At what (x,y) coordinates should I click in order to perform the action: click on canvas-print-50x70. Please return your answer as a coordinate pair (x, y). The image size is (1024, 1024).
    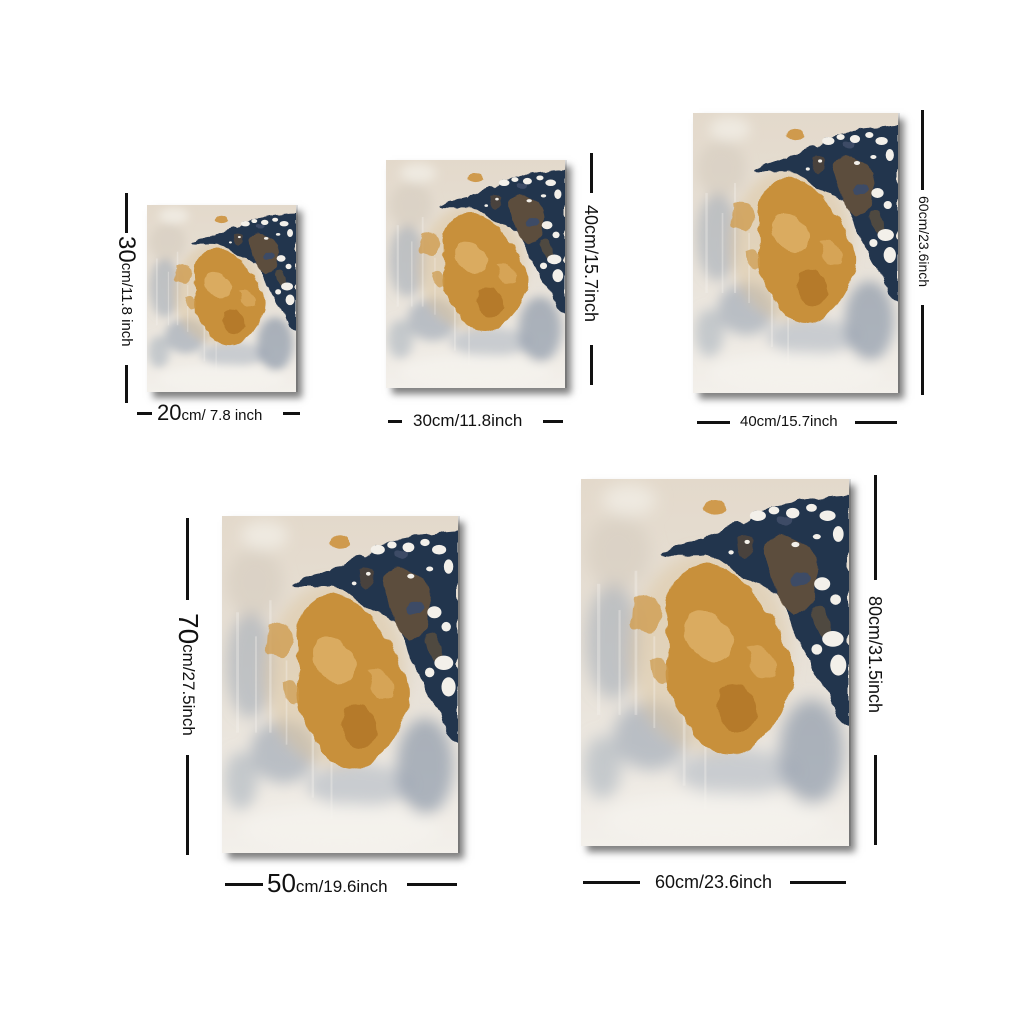
    Looking at the image, I should click on (340, 684).